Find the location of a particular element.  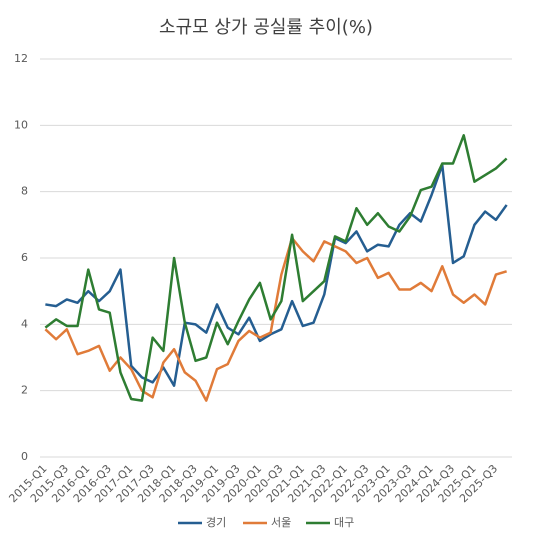

y-tick-label: 4 is located at coordinates (24, 323).